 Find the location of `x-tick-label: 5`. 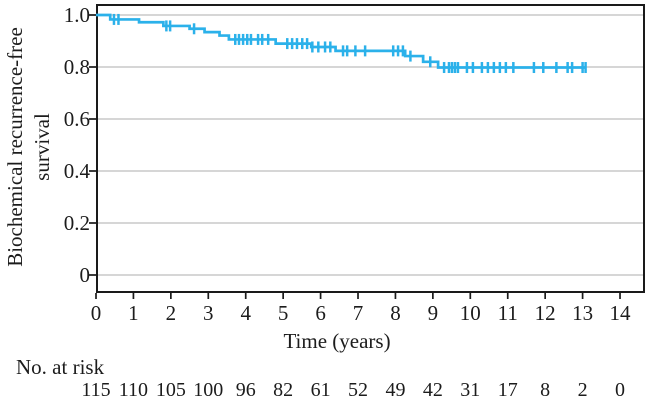

x-tick-label: 5 is located at coordinates (283, 313).